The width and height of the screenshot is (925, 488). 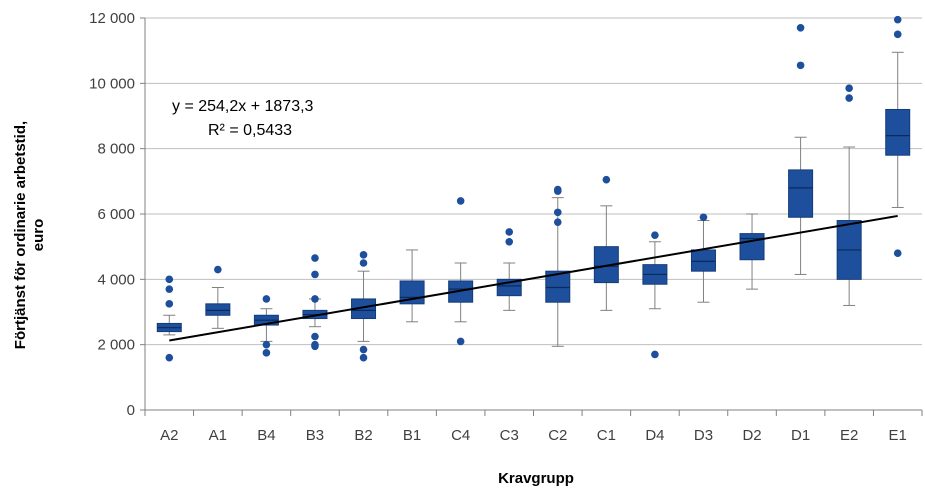 What do you see at coordinates (116, 279) in the screenshot?
I see `y-tick-label: 4 000` at bounding box center [116, 279].